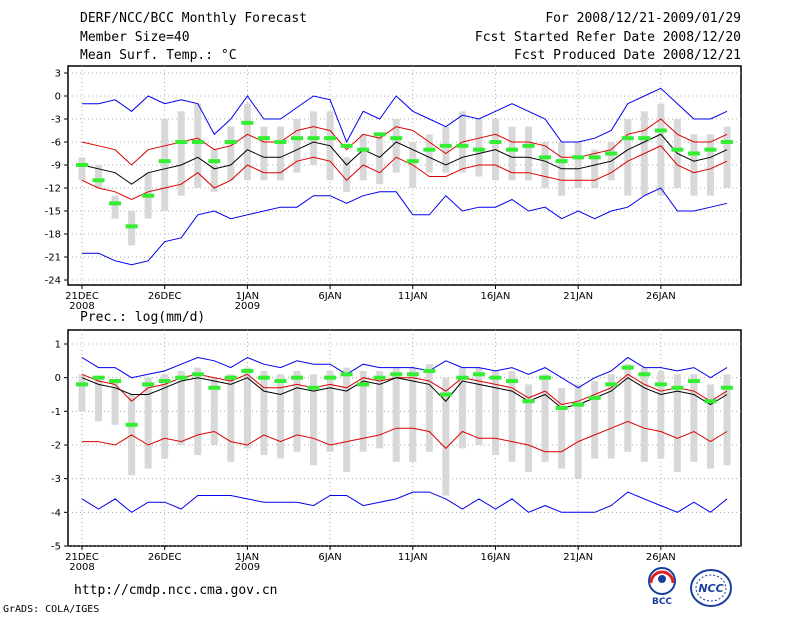  I want to click on series-line-mean, so click(404, 159).